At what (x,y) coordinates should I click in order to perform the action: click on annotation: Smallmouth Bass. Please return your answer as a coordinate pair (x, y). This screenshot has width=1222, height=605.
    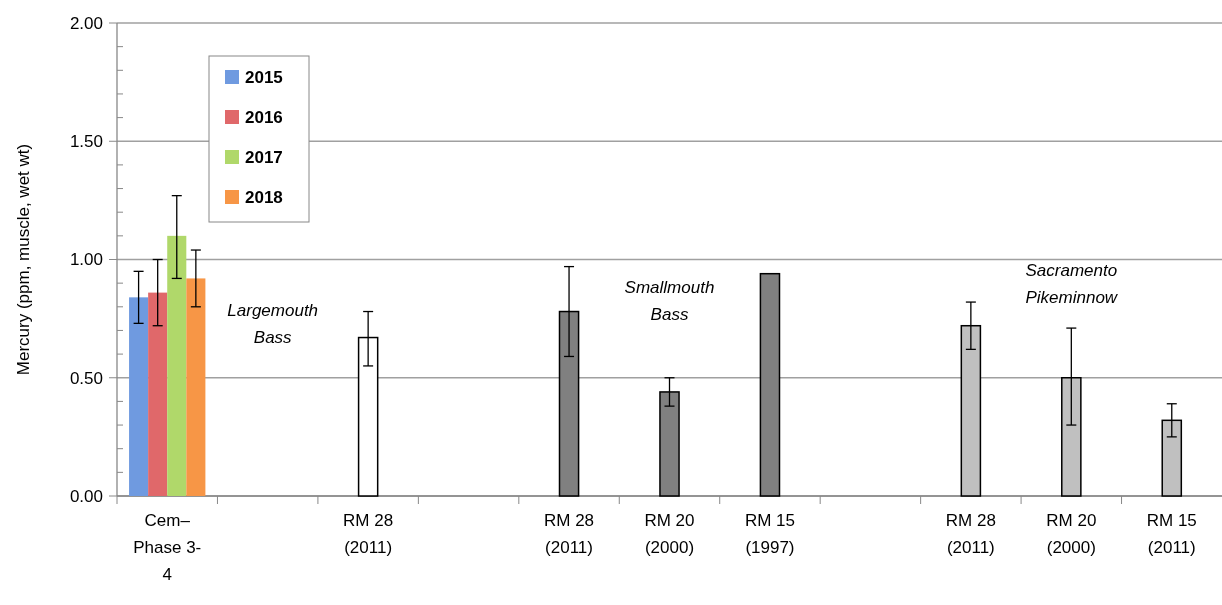
    Looking at the image, I should click on (669, 300).